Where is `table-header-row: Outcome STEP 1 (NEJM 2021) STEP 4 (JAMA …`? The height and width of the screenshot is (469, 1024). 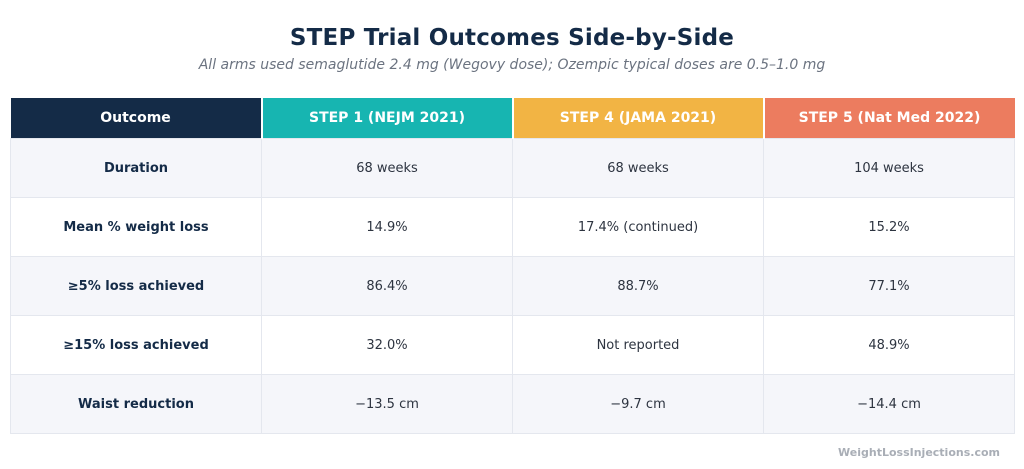 table-header-row: Outcome STEP 1 (NEJM 2021) STEP 4 (JAMA … is located at coordinates (512, 118).